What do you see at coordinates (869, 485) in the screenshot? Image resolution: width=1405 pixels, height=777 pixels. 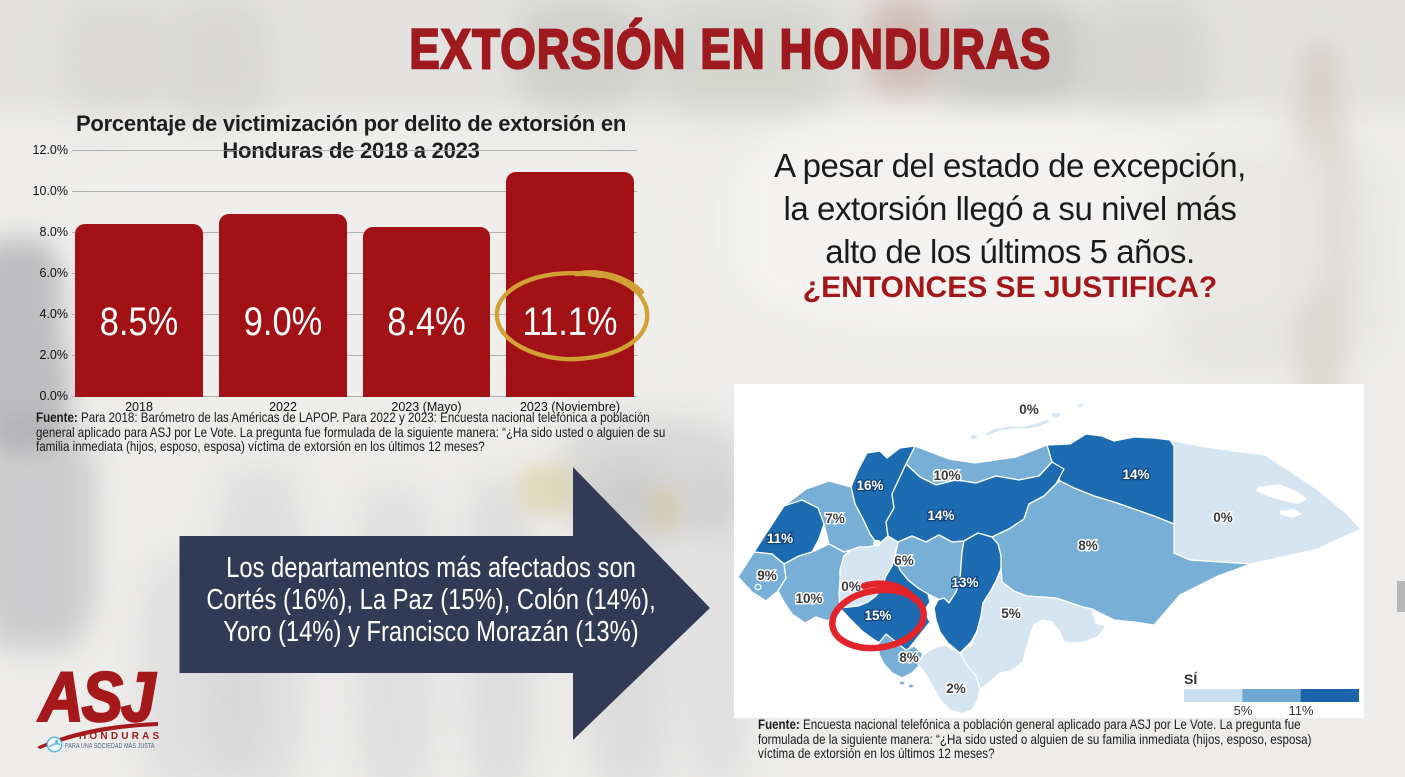 I see `svg-text: 16%` at bounding box center [869, 485].